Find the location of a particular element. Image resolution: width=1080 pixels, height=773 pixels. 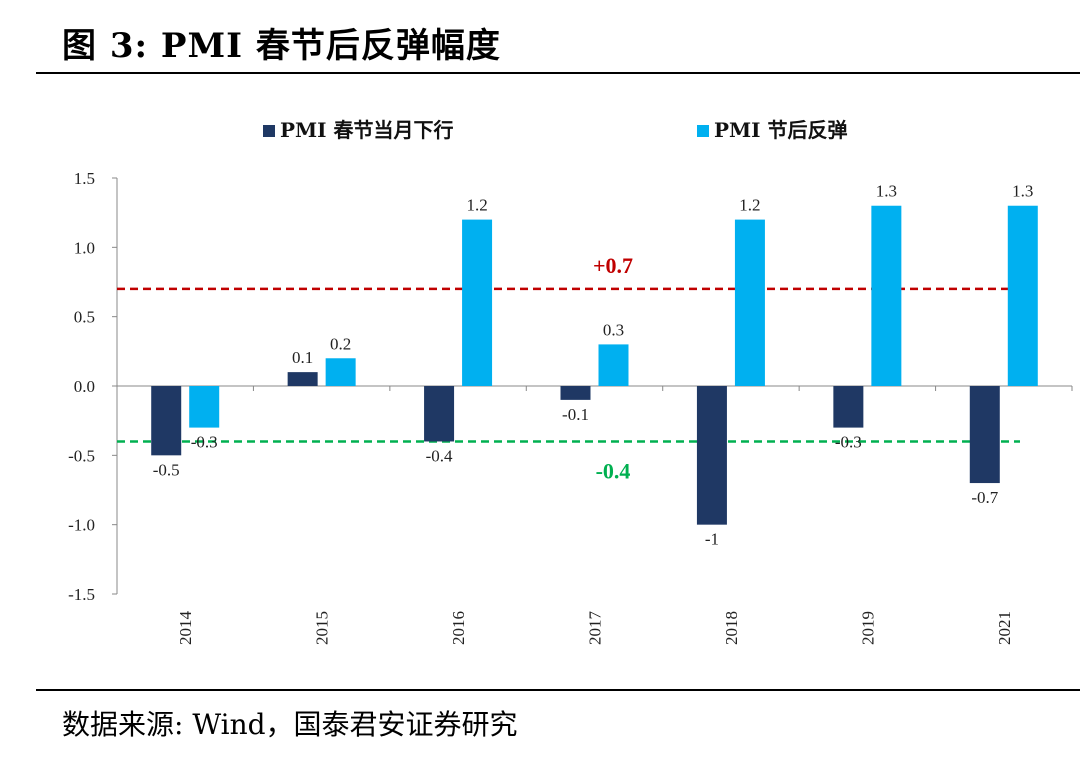

x-tick-label: 2017 is located at coordinates (595, 628).